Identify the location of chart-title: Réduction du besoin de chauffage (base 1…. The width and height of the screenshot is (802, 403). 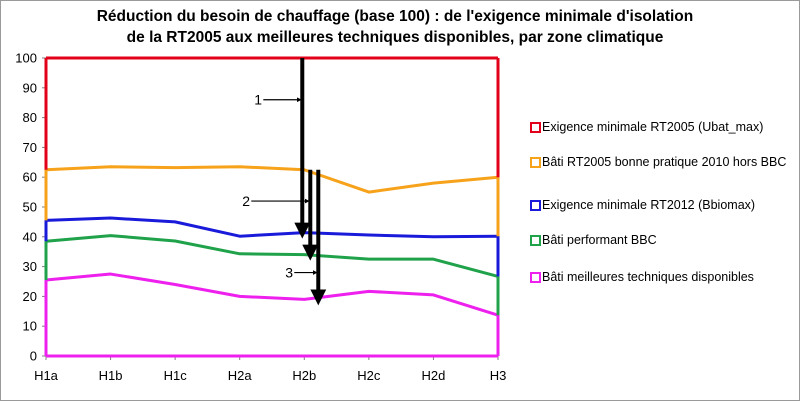
(395, 27).